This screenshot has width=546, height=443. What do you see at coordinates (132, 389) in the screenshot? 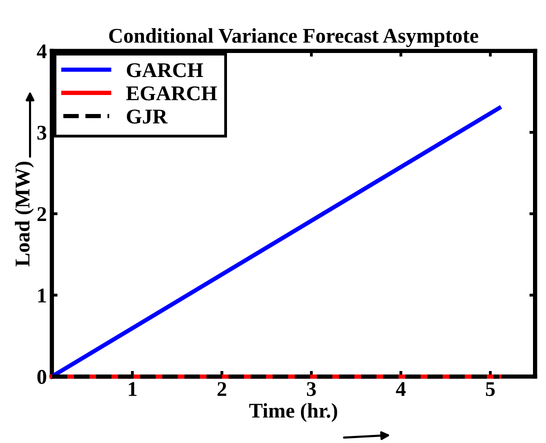
I see `x-tick-label: 1` at bounding box center [132, 389].